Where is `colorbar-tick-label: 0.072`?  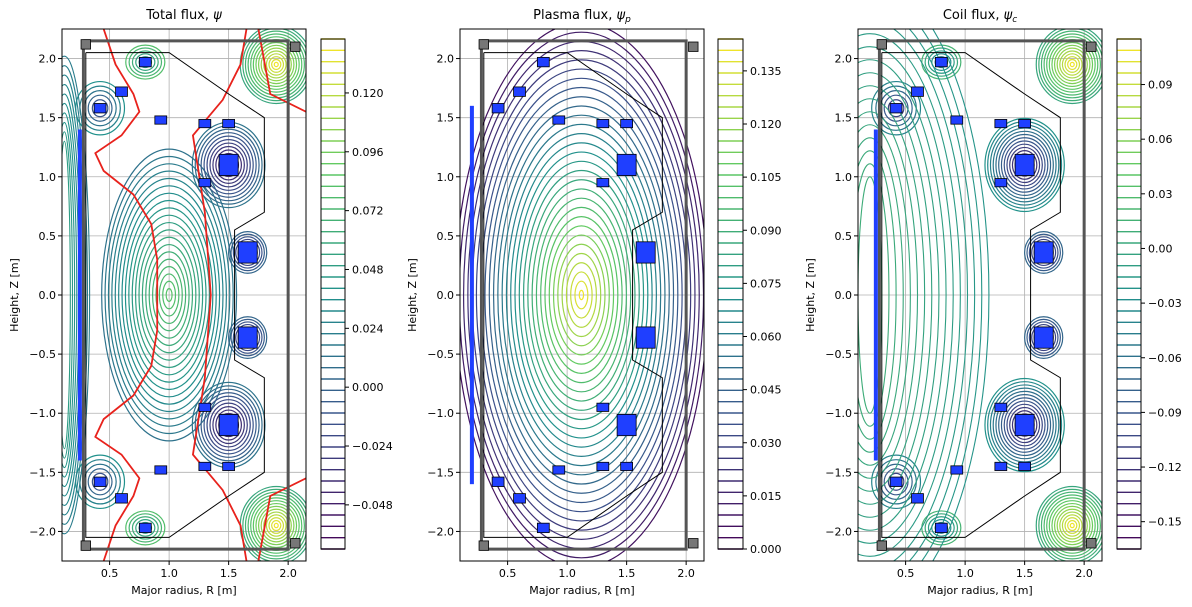
colorbar-tick-label: 0.072 is located at coordinates (368, 211).